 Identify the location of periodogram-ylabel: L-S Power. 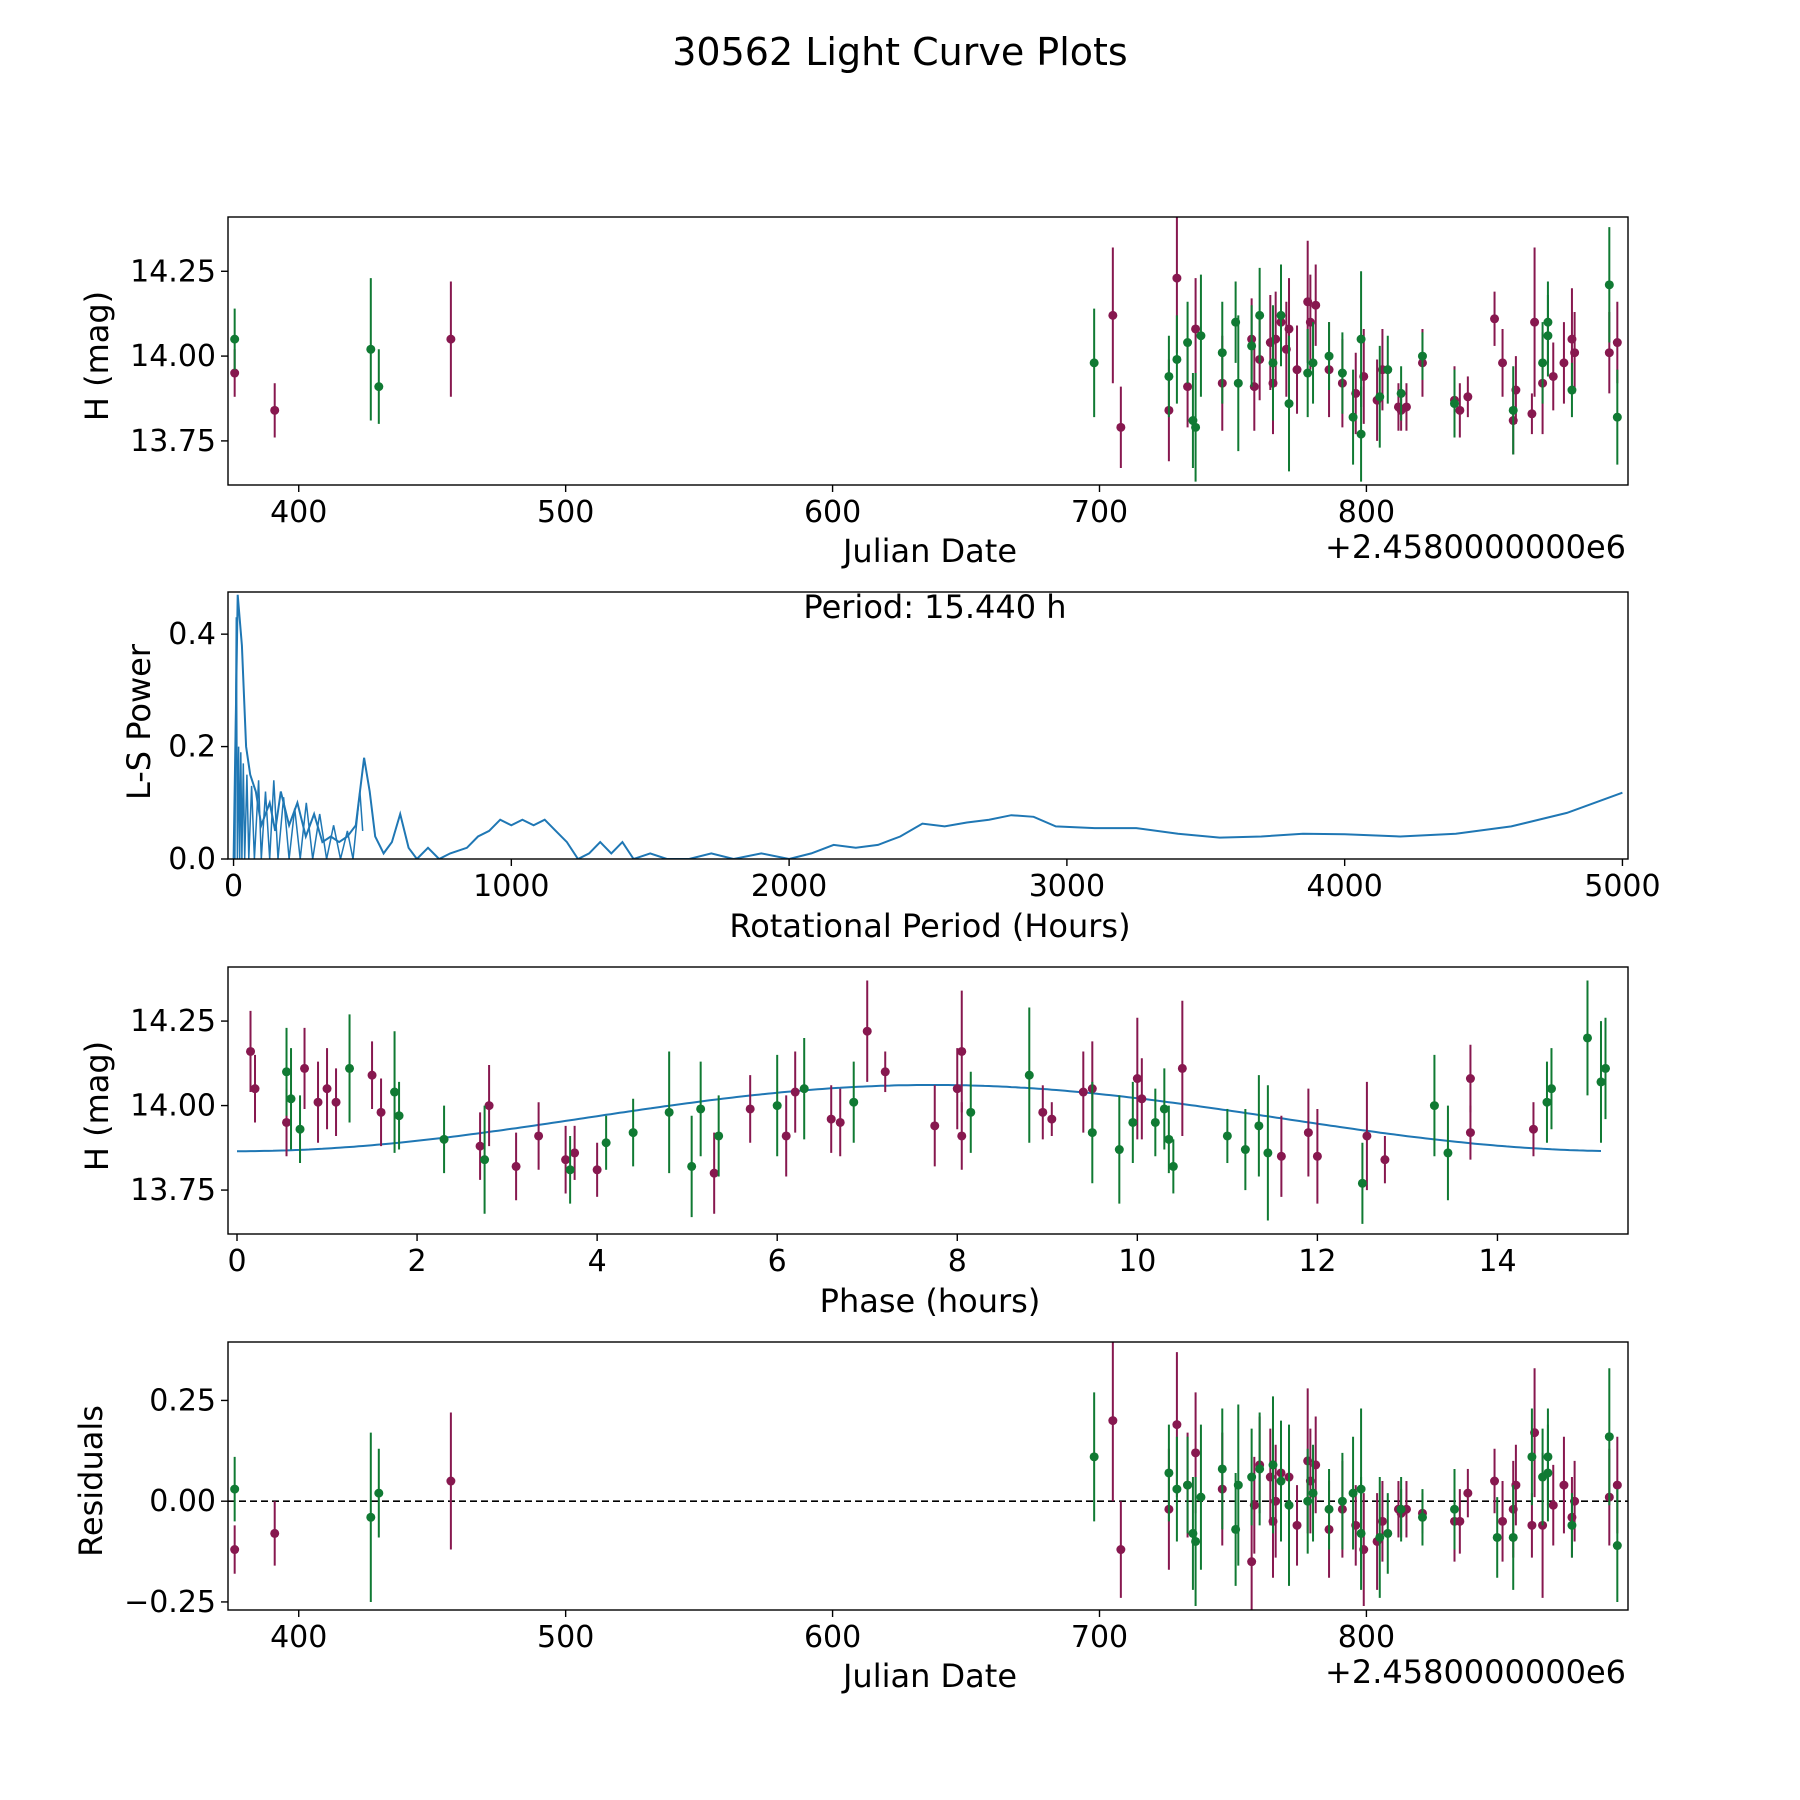
(139, 721).